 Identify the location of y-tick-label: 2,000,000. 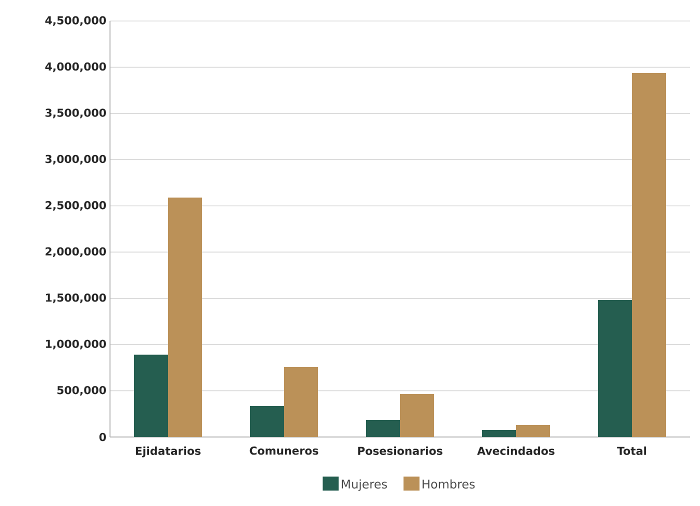
(76, 252).